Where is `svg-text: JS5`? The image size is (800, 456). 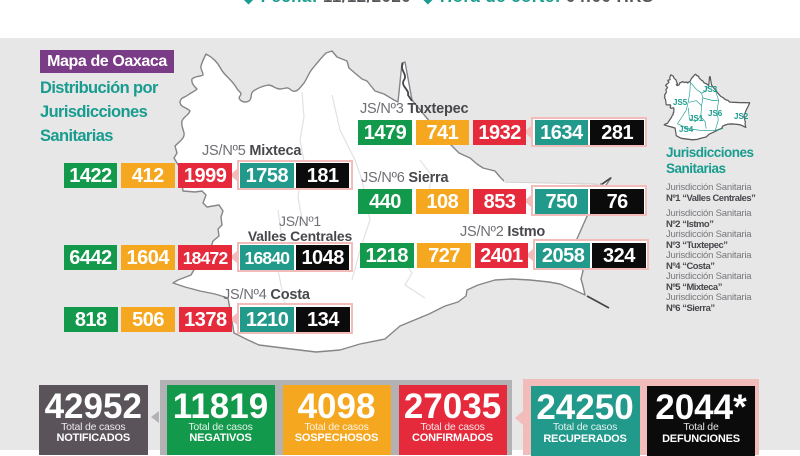 svg-text: JS5 is located at coordinates (680, 102).